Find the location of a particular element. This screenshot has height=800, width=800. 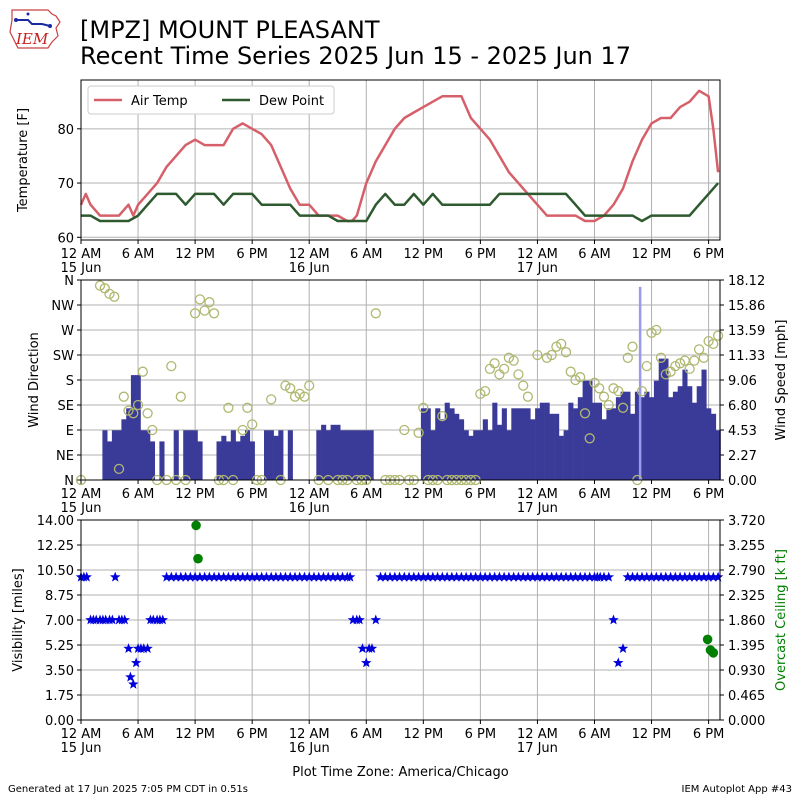

y2-tick-label-ceiling: 0.465 is located at coordinates (746, 696).